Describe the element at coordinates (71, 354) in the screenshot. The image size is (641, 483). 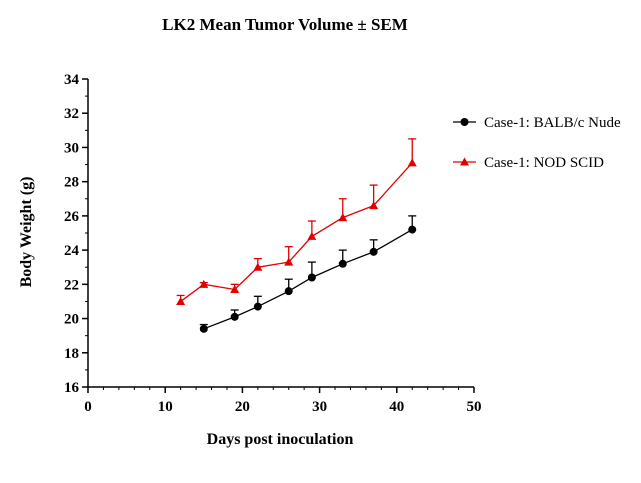
I see `y-tick-label: 18` at that location.